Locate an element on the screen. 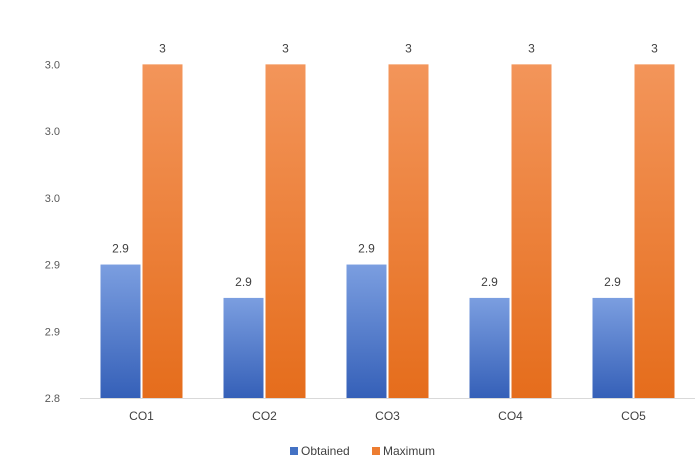  bar-maximum-co1 is located at coordinates (162, 231).